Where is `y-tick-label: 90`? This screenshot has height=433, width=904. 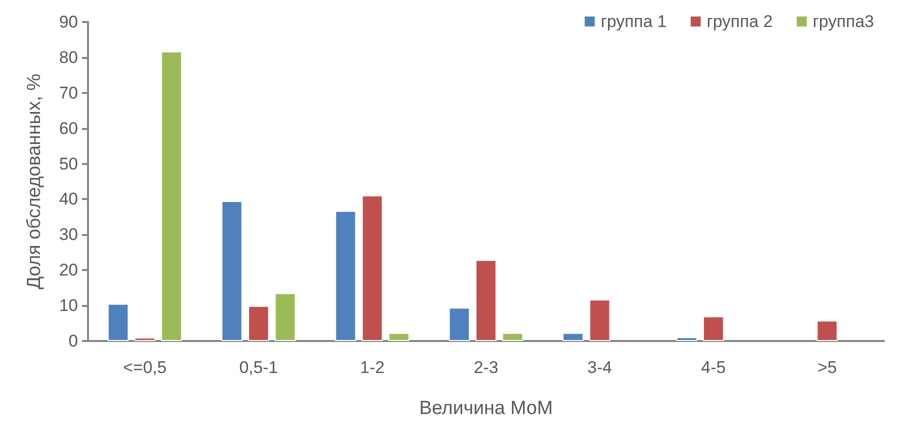
y-tick-label: 90 is located at coordinates (68, 22).